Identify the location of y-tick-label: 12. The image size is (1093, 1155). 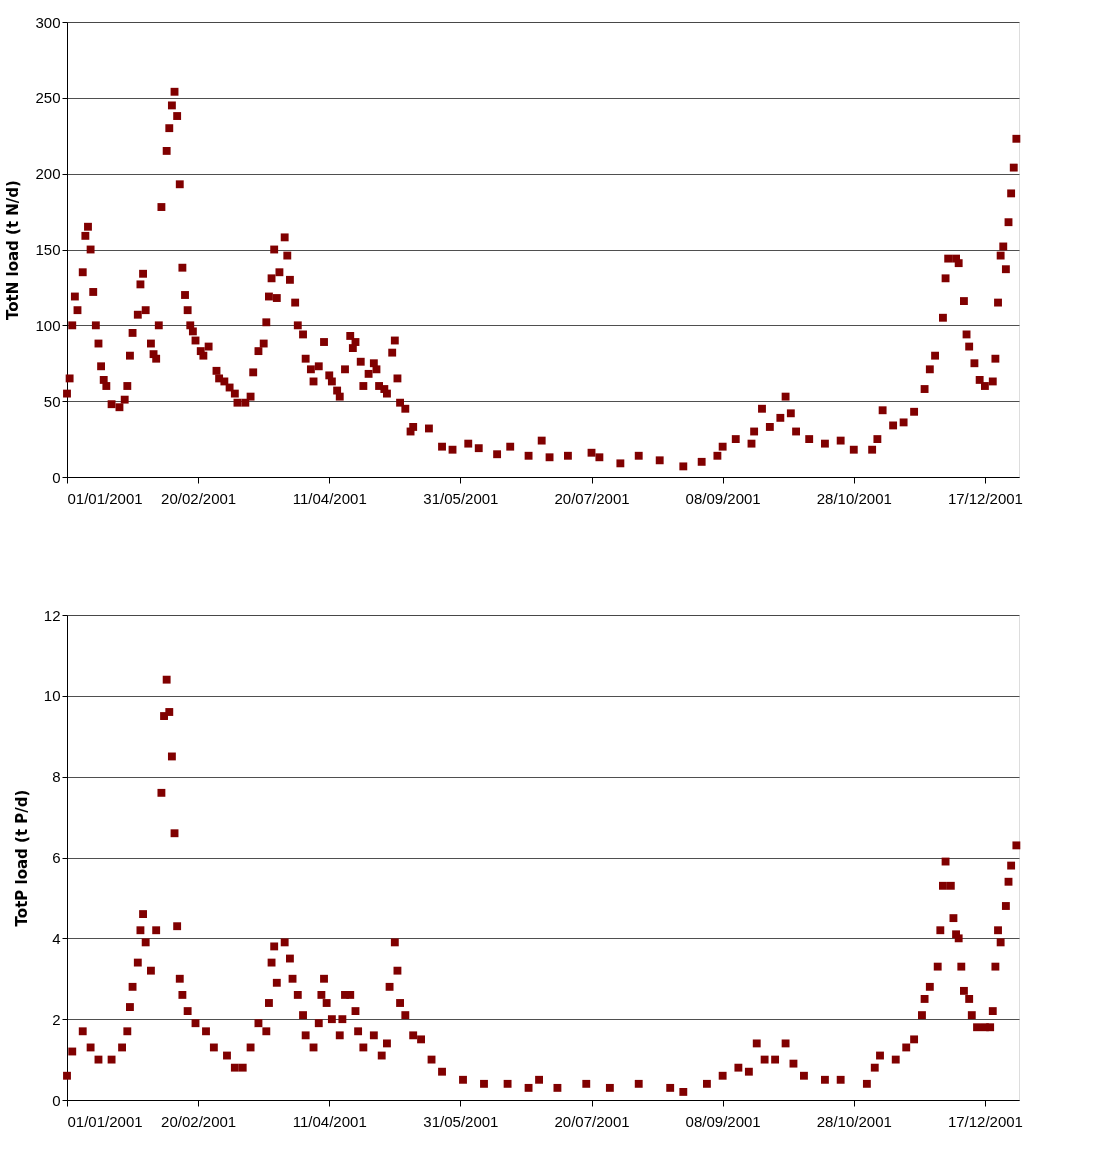
(52, 615).